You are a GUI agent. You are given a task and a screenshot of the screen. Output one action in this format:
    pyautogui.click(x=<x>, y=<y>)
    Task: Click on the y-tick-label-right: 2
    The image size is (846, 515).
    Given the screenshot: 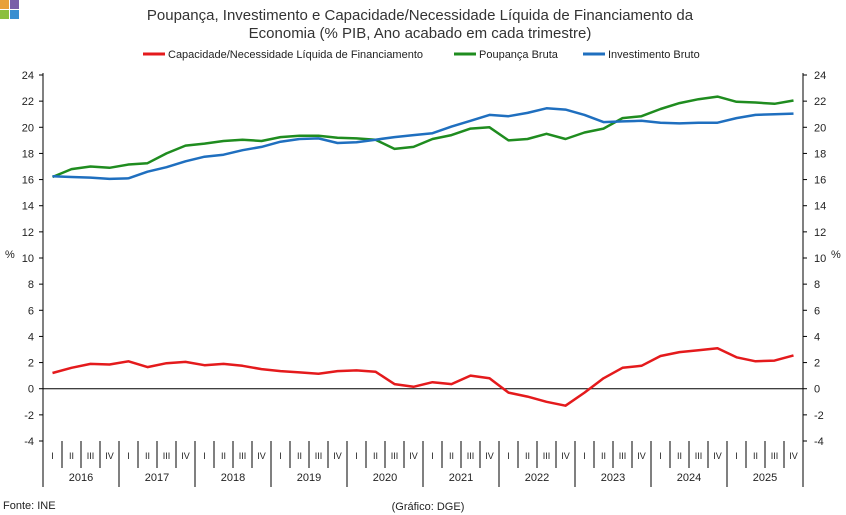 What is the action you would take?
    pyautogui.click(x=817, y=364)
    